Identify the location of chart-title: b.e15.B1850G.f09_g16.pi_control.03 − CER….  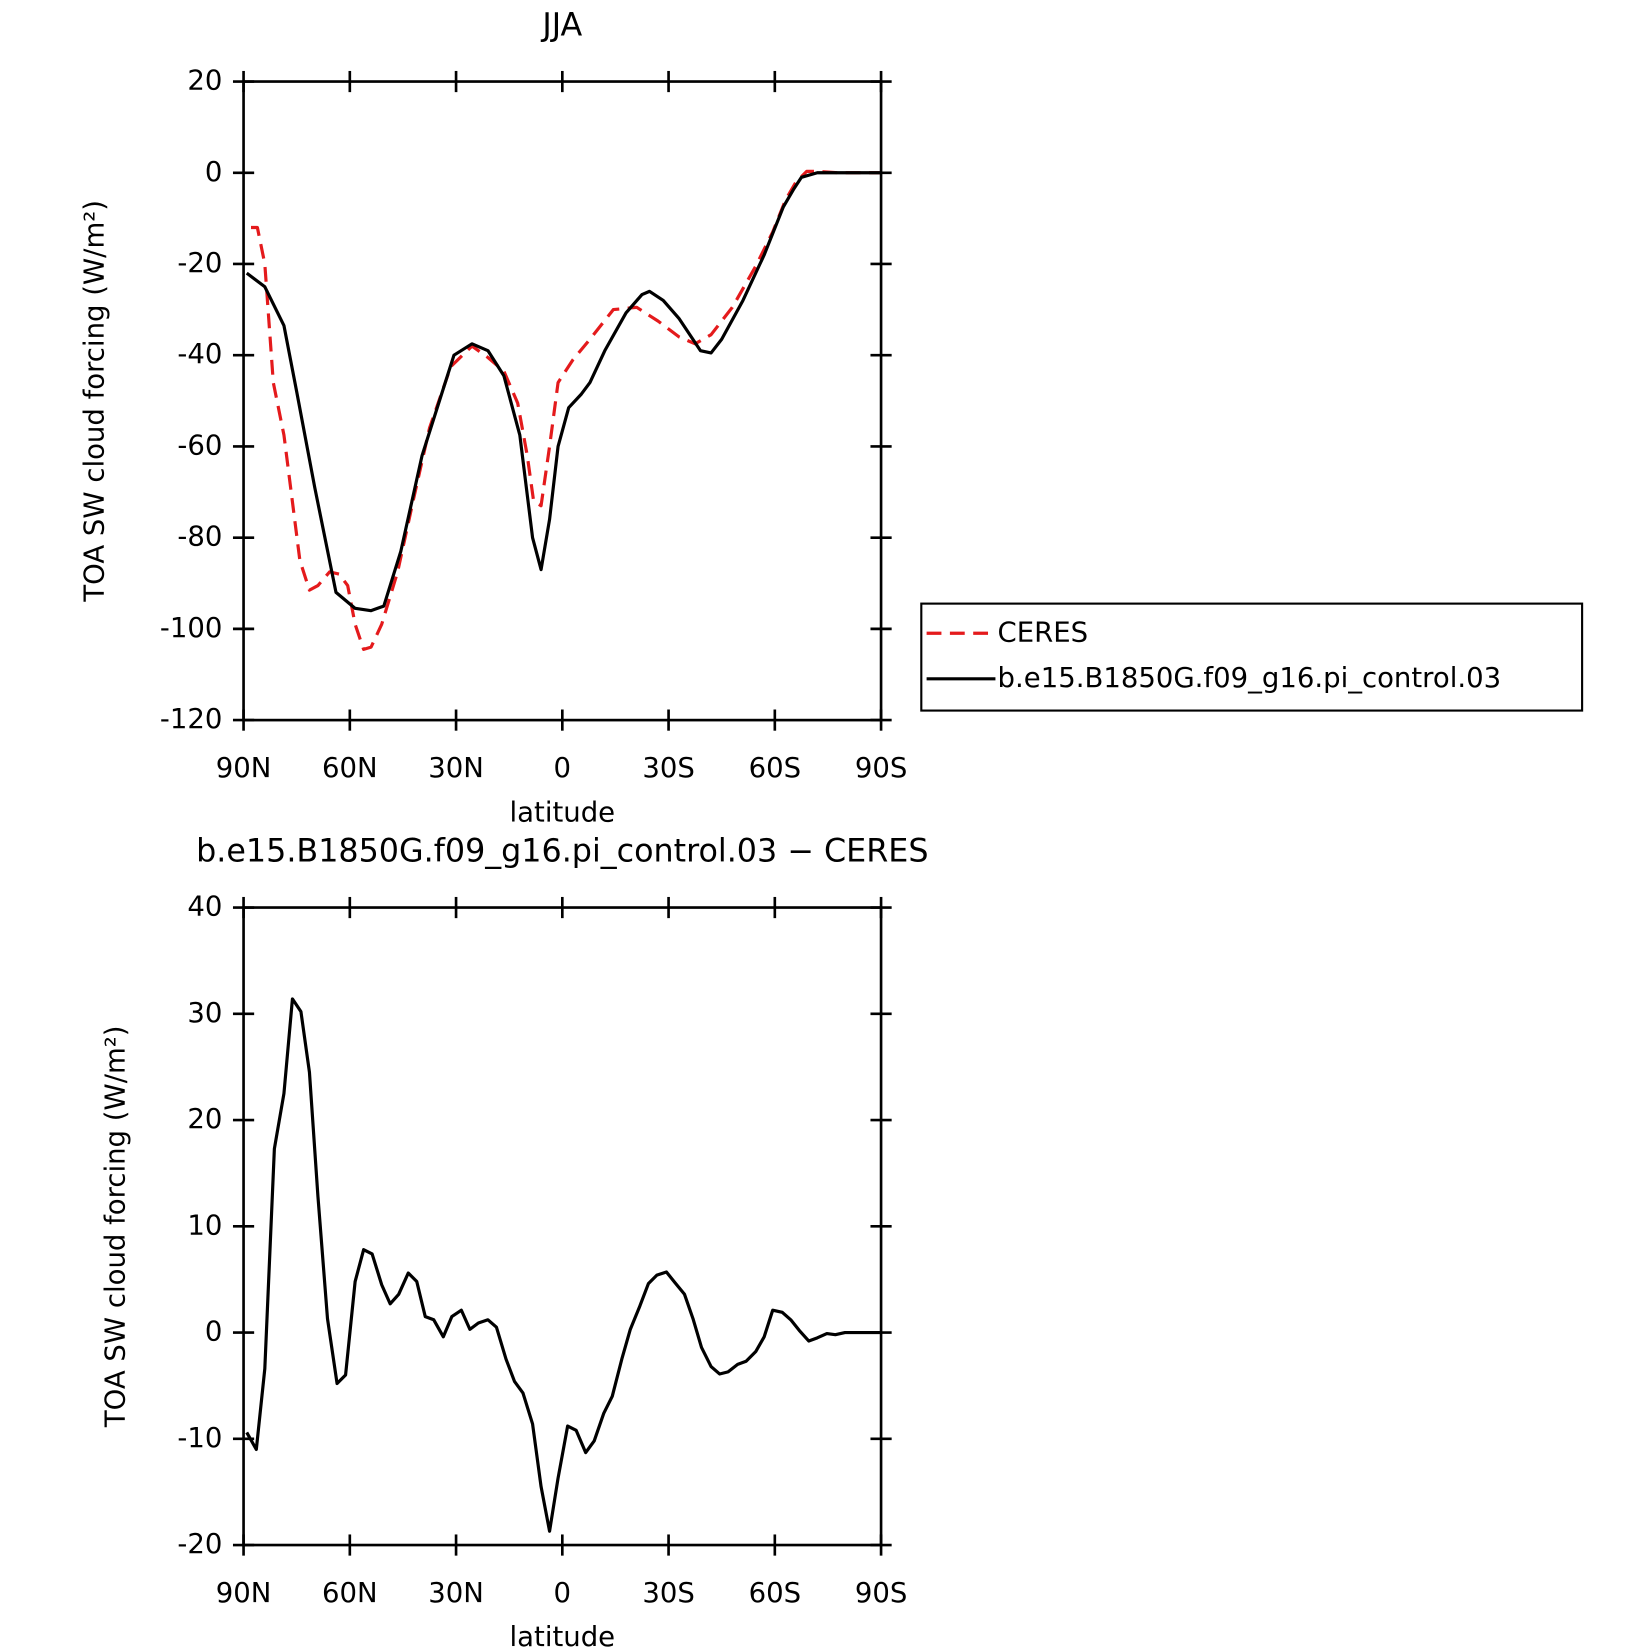
(562, 851).